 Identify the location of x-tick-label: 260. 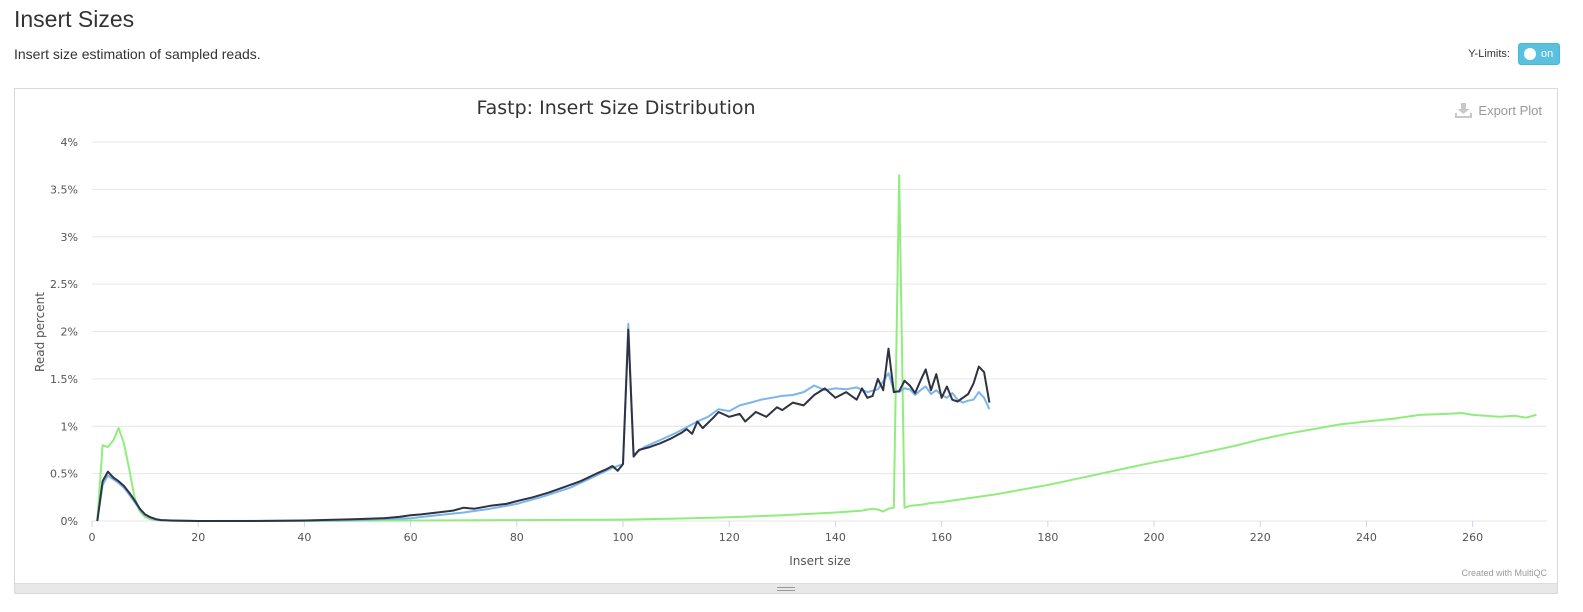
(1472, 537).